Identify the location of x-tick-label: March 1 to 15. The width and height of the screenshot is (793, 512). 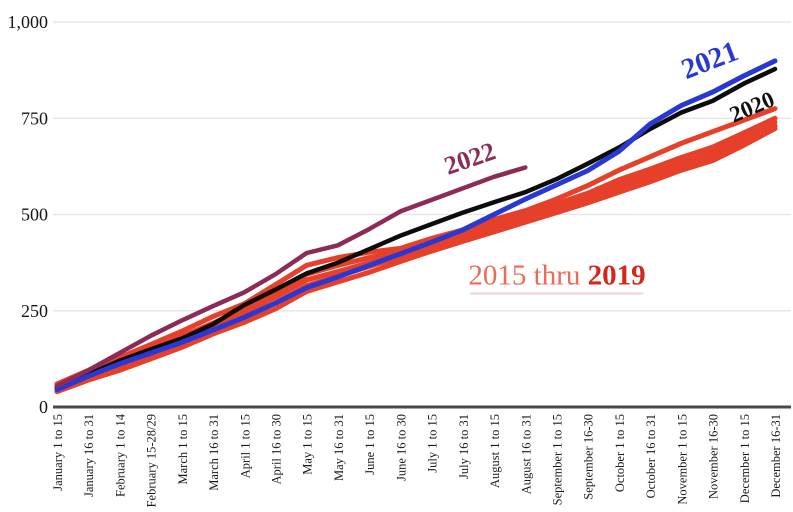
(183, 449).